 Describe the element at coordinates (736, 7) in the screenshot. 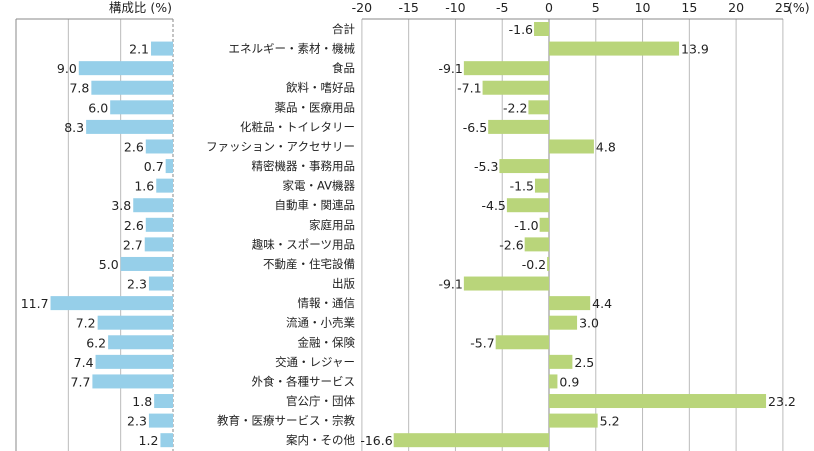

I see `x-tick-label: 20` at that location.